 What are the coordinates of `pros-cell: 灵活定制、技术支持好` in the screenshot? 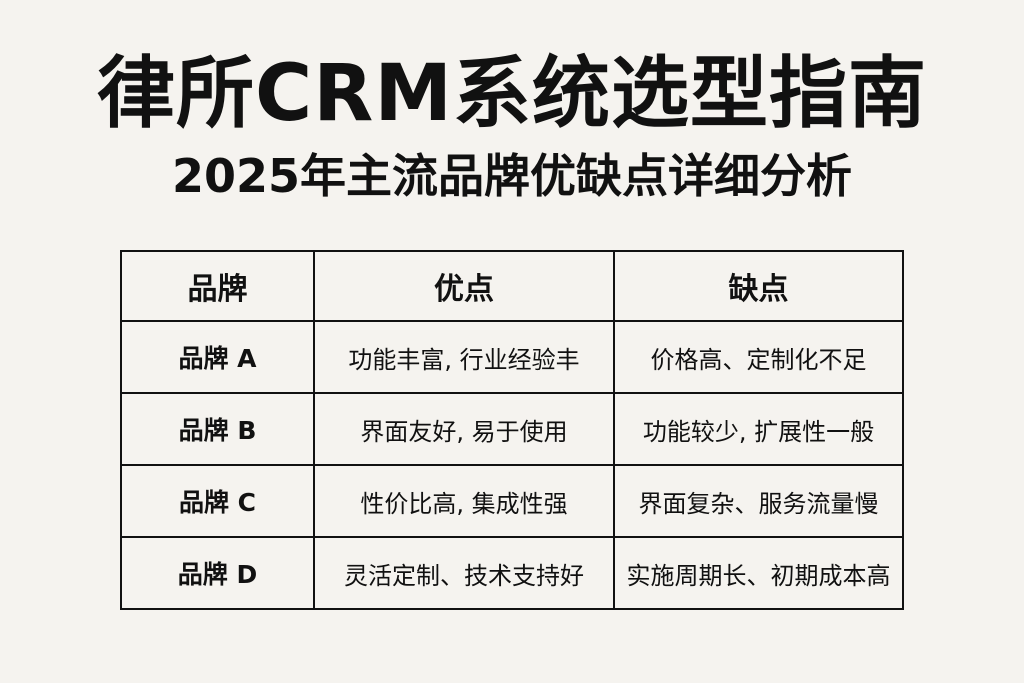 It's located at (464, 573).